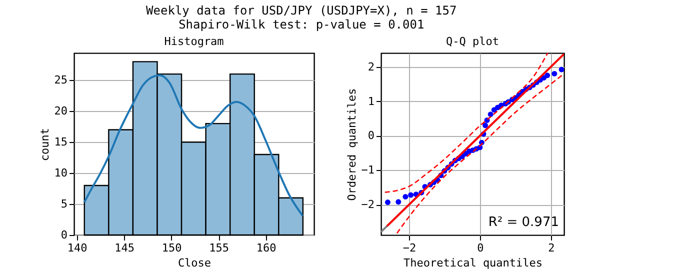 Image resolution: width=680 pixels, height=275 pixels. What do you see at coordinates (45, 145) in the screenshot?
I see `y-axis-title: count` at bounding box center [45, 145].